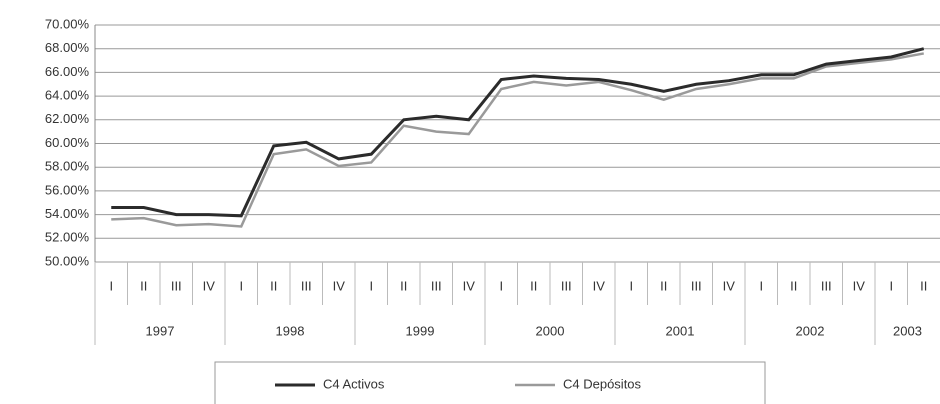  What do you see at coordinates (907, 330) in the screenshot?
I see `group-label: 2003` at bounding box center [907, 330].